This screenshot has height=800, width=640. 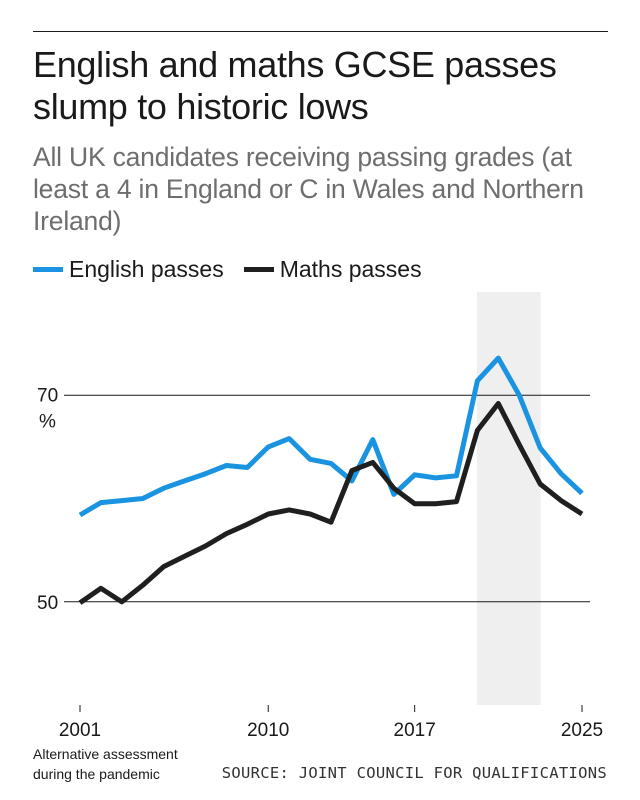 I want to click on x-axis-ticks: 2001 2010 2017 2025, so click(x=331, y=723).